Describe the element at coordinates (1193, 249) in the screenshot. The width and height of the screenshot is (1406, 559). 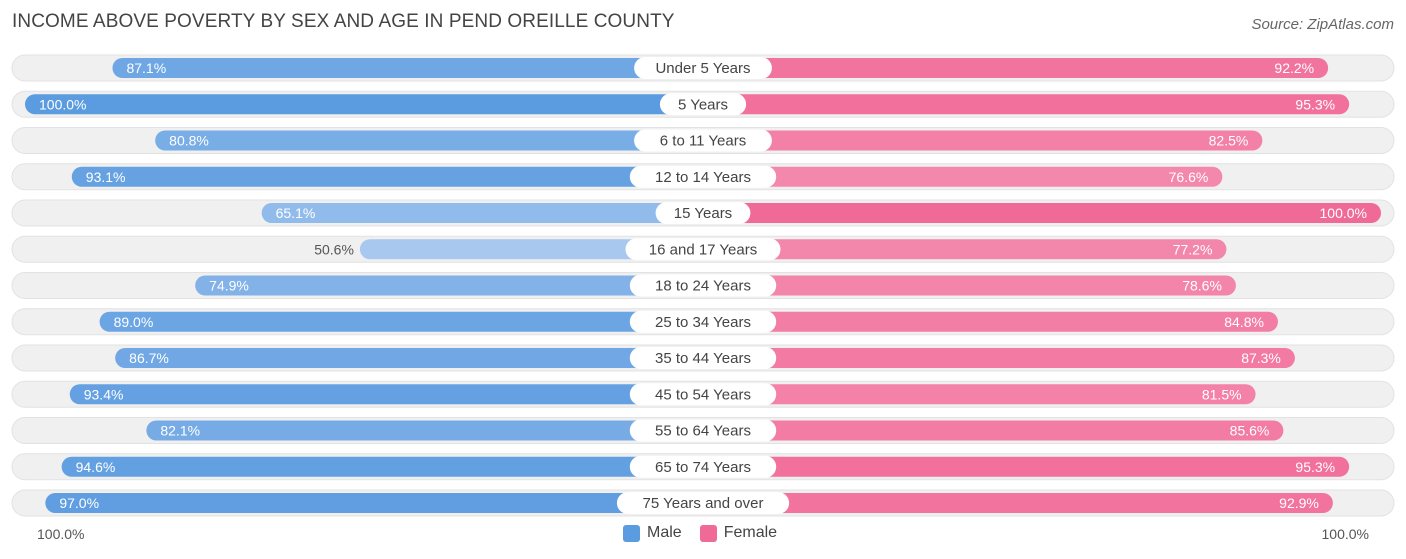
I see `female-value-label: 77.2%` at that location.